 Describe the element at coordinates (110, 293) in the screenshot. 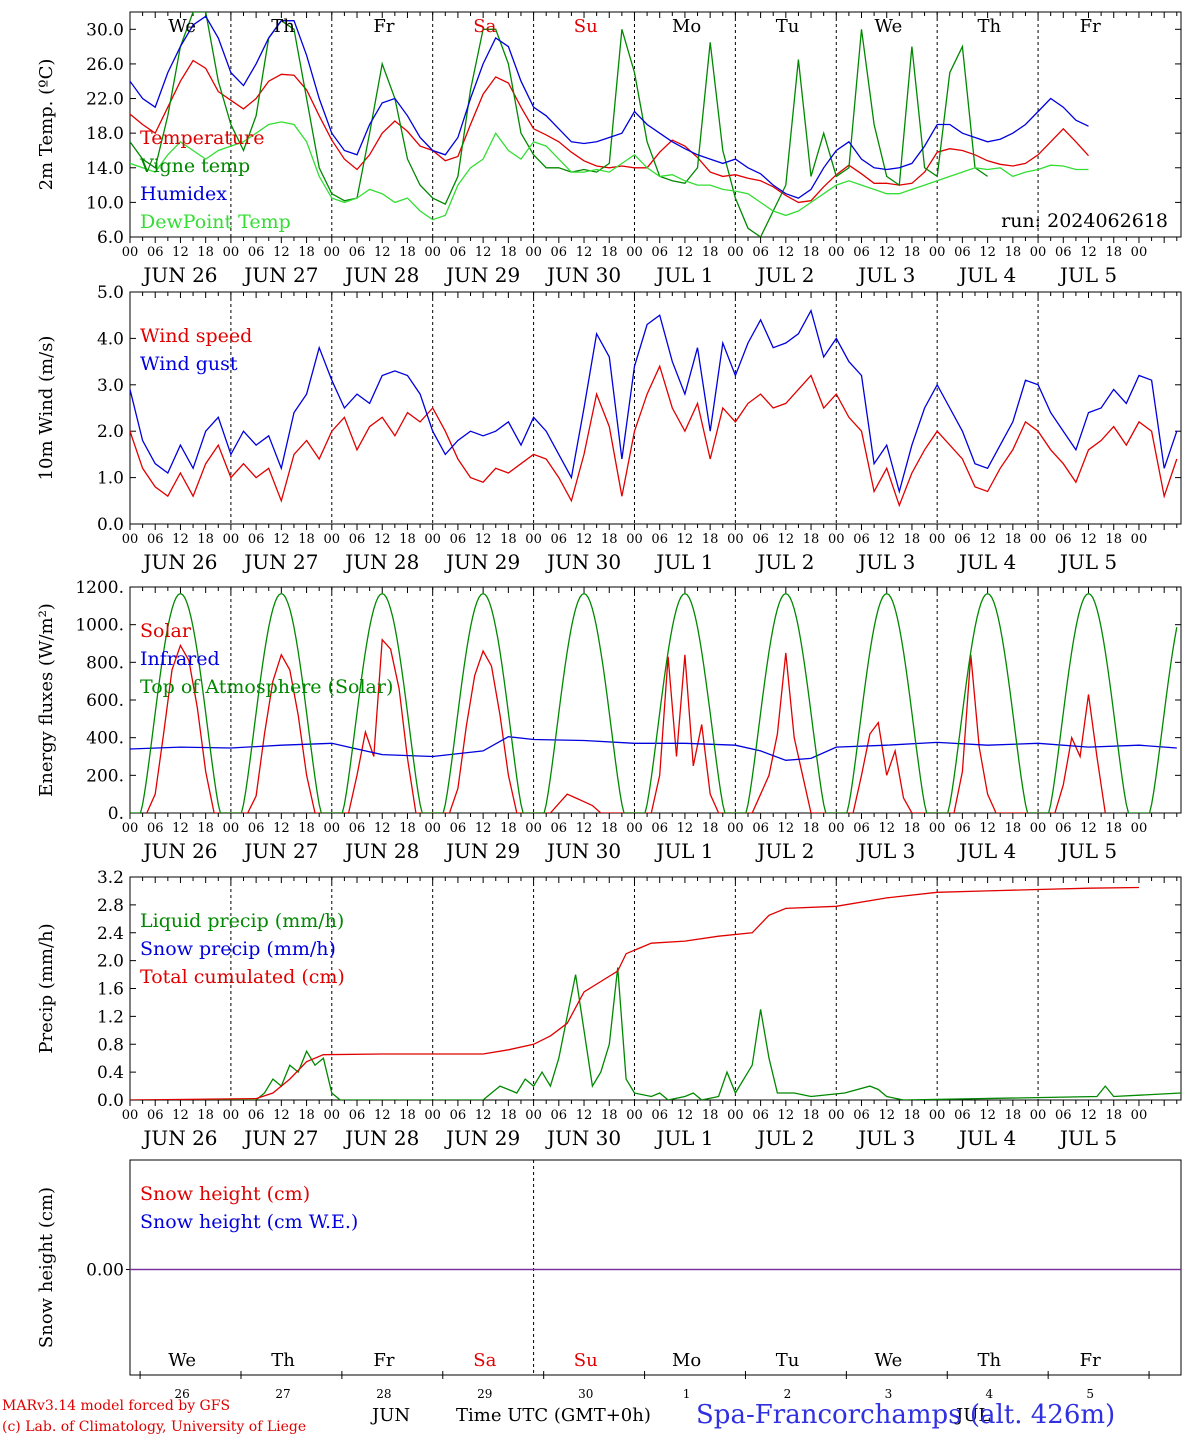

I see `y-tick-label: 5.0` at that location.